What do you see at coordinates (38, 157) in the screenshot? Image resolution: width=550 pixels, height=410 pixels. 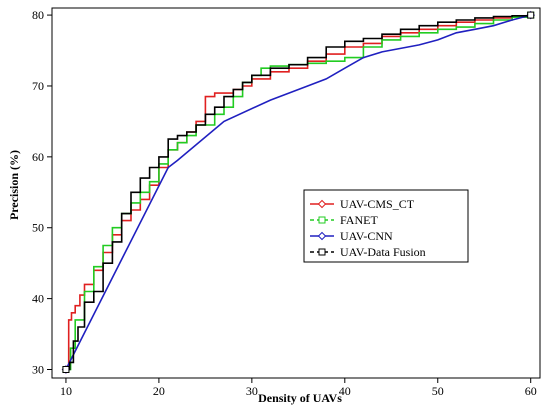 I see `y-tick-label: 60` at bounding box center [38, 157].